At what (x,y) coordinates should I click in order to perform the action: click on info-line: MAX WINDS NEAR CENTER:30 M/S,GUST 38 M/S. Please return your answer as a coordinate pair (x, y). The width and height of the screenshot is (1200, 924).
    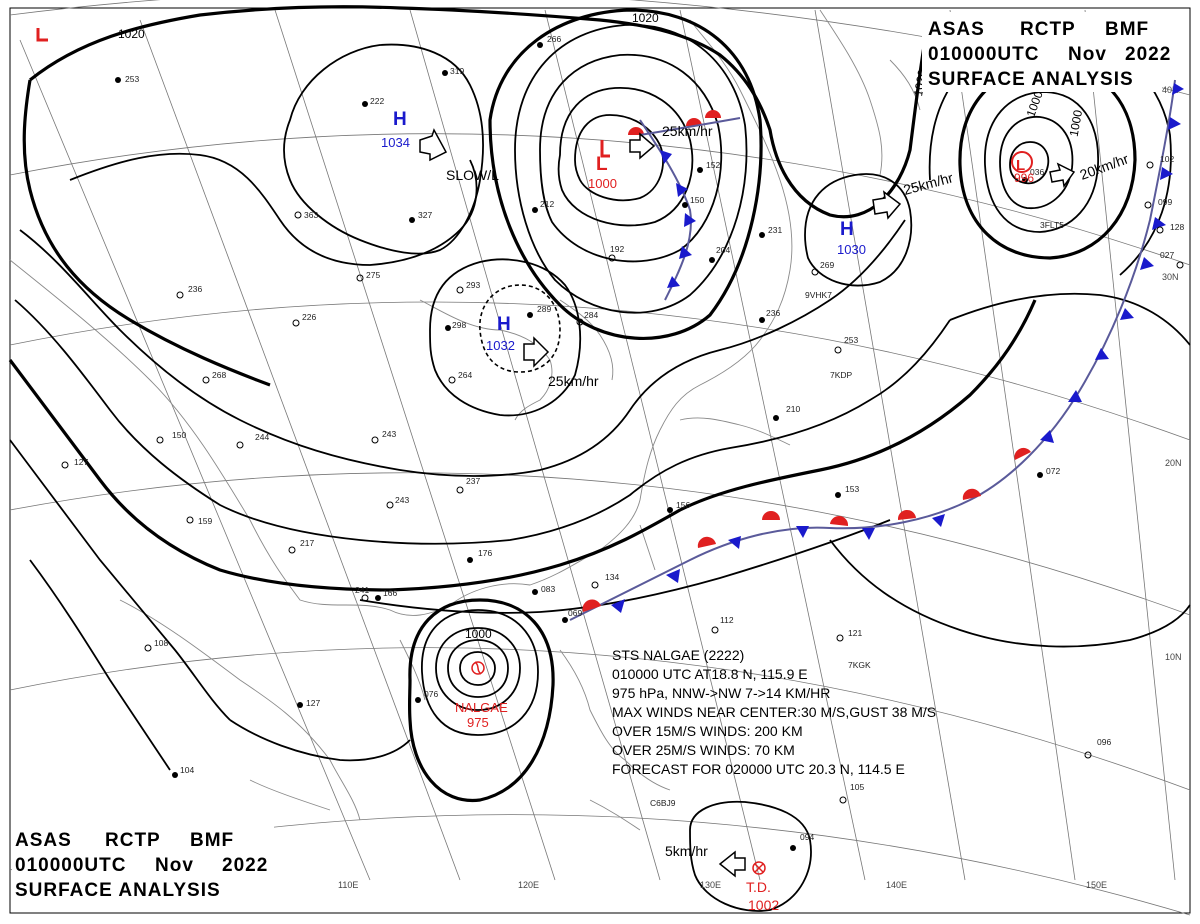
    Looking at the image, I should click on (774, 712).